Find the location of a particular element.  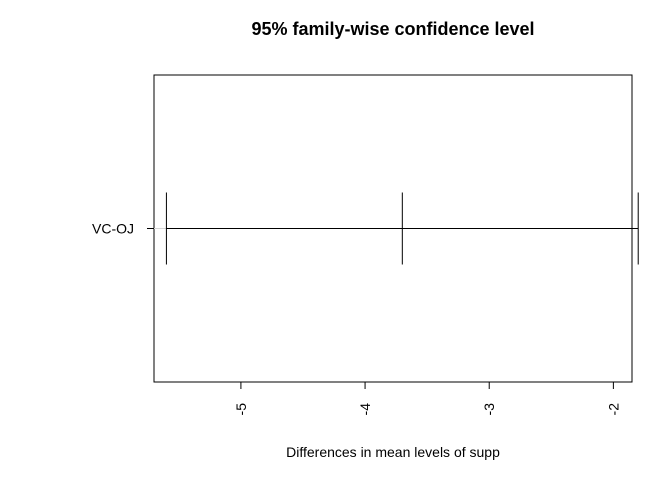

x-axis: -5 -4 -3 -2 is located at coordinates (427, 398).